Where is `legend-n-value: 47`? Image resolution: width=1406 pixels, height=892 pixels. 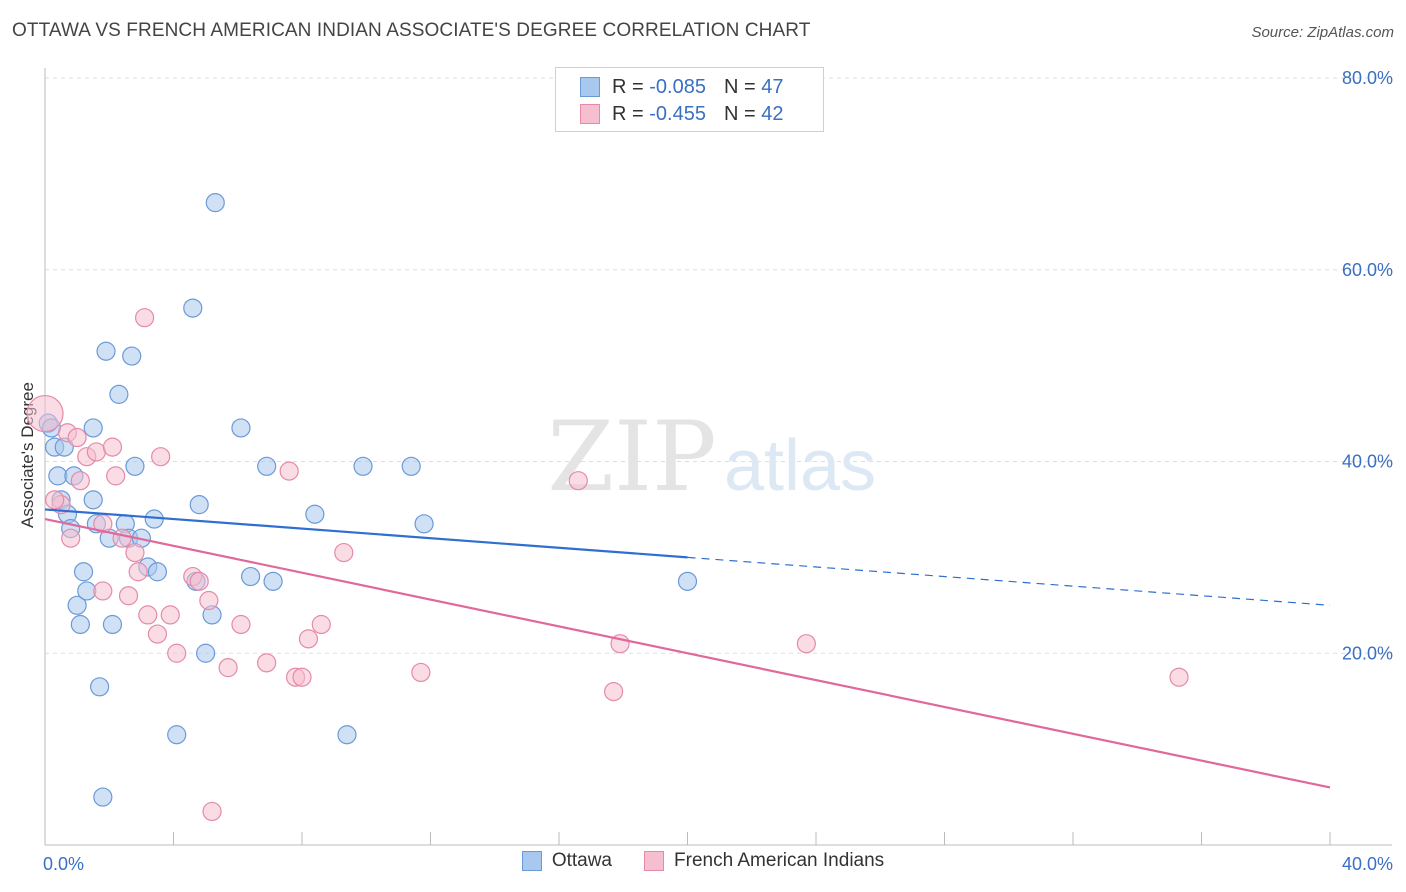 legend-n-value: 47 is located at coordinates (772, 86).